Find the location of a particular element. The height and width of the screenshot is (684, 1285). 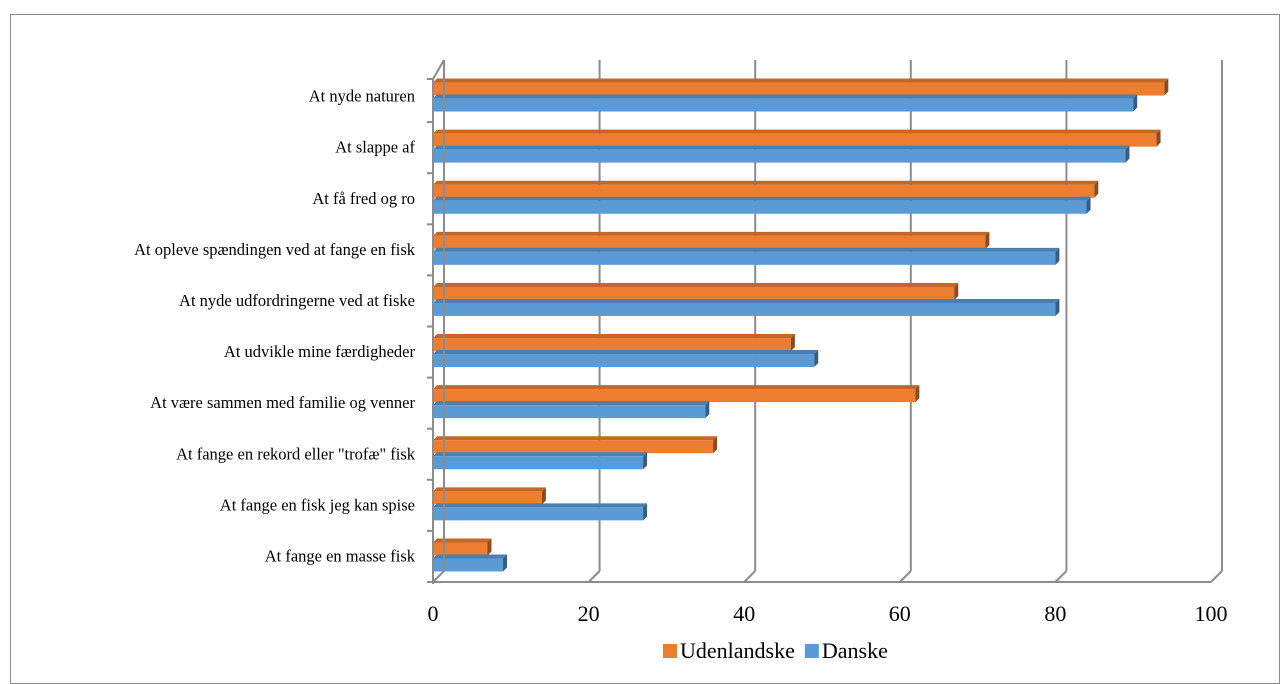

x-tick-label: 40 is located at coordinates (744, 613).